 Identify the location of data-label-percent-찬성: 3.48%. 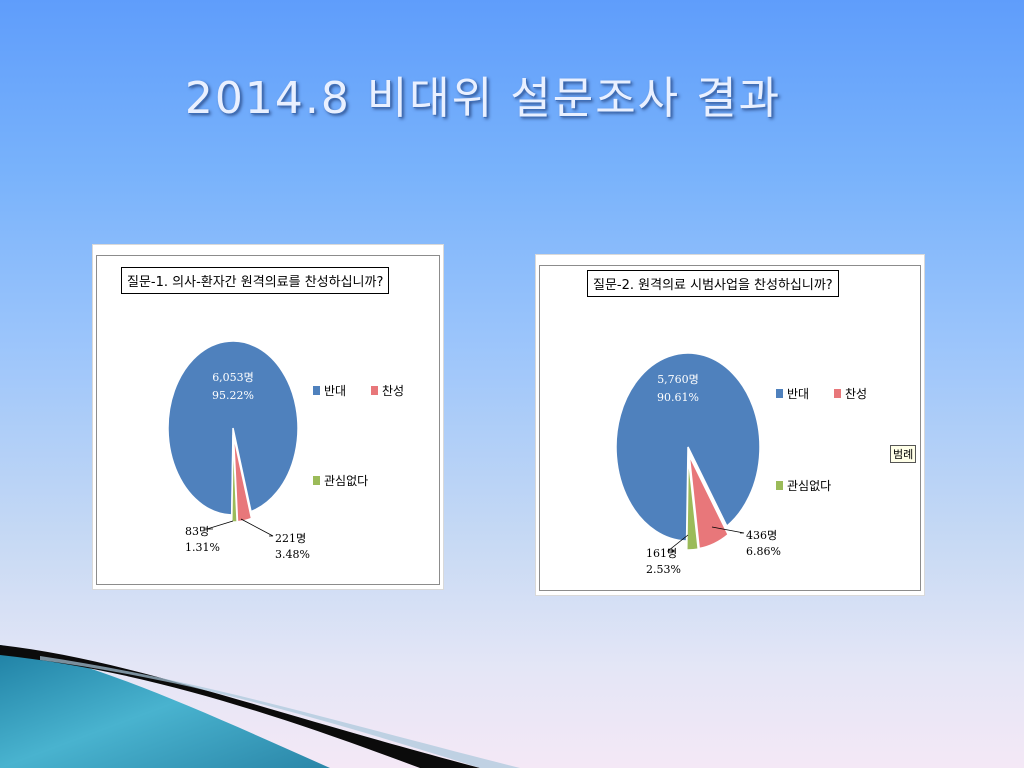
(292, 554).